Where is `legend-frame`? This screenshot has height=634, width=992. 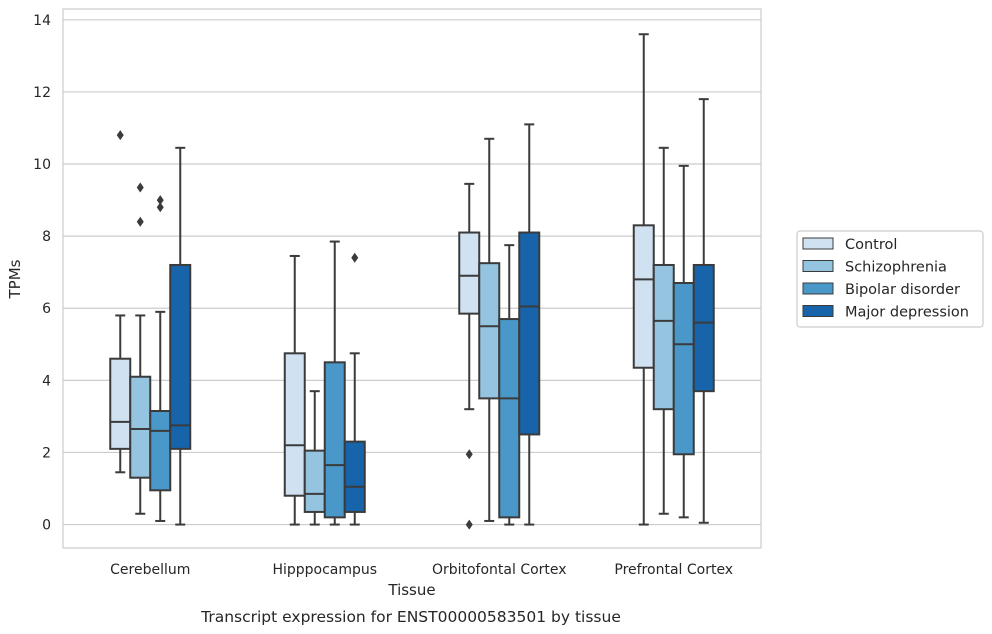 legend-frame is located at coordinates (890, 279).